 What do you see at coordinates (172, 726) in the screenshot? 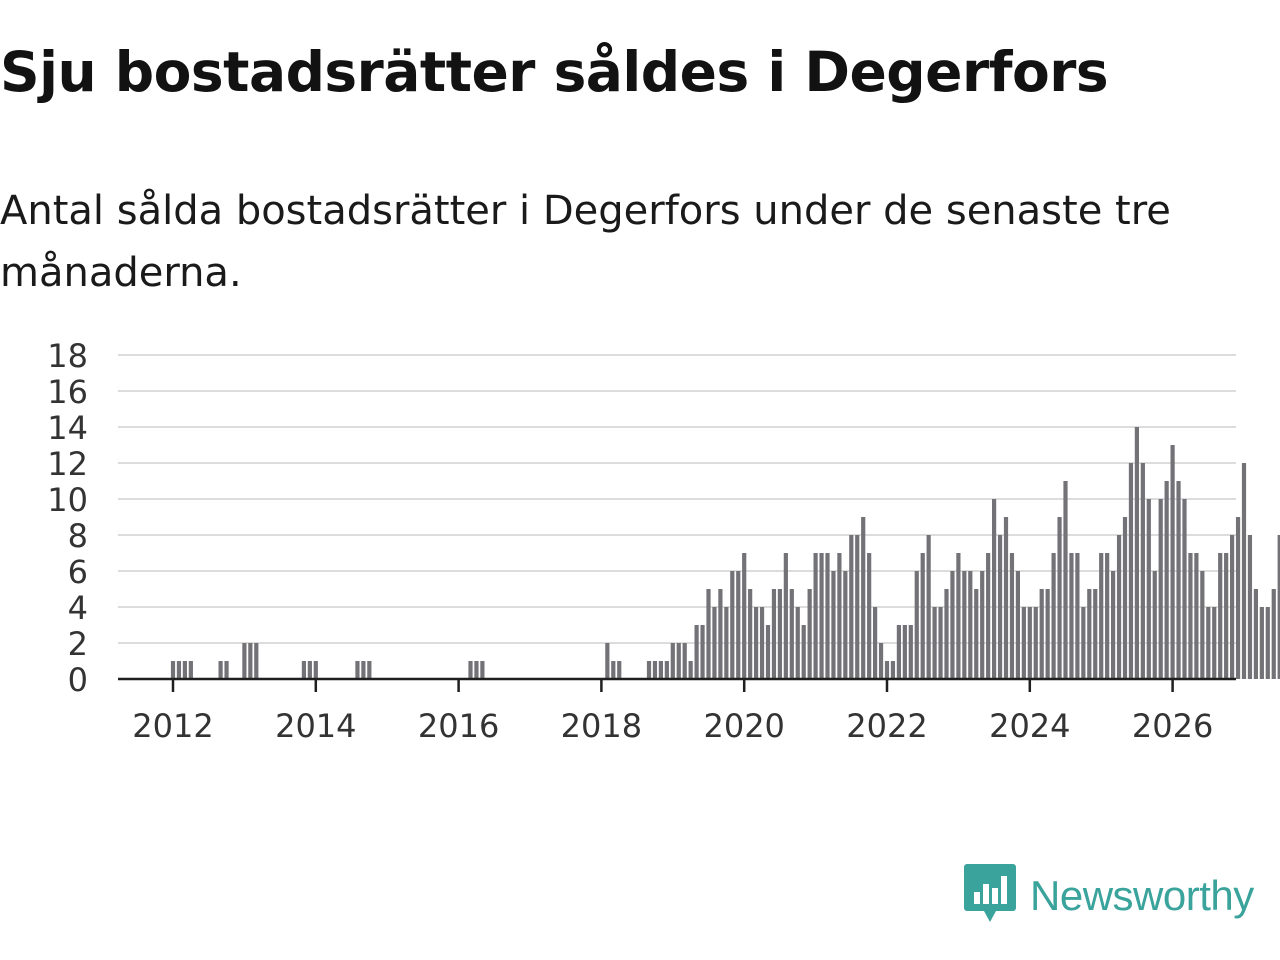
I see `x-tick-label: 2012` at bounding box center [172, 726].